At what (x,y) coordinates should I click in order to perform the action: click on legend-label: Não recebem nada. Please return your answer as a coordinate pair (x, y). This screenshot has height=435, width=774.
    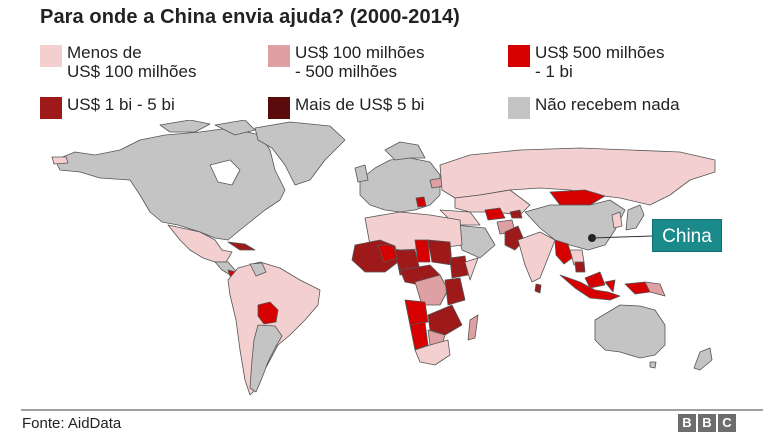
    Looking at the image, I should click on (607, 104).